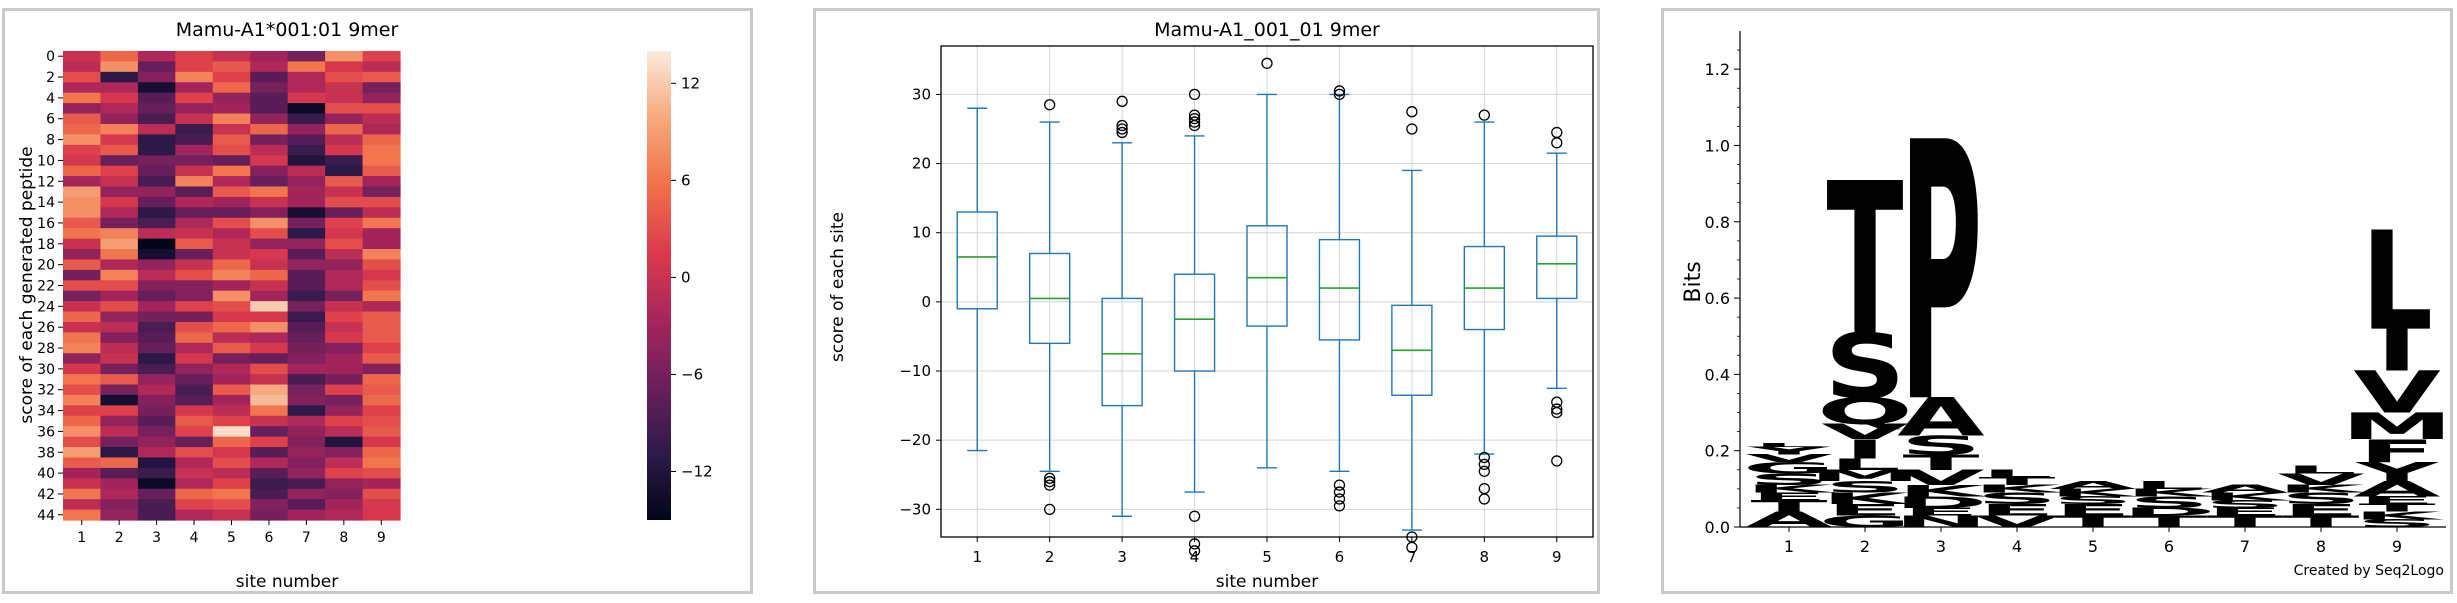 The width and height of the screenshot is (2457, 603). What do you see at coordinates (692, 374) in the screenshot?
I see `colorbar-tick-label: −6` at bounding box center [692, 374].